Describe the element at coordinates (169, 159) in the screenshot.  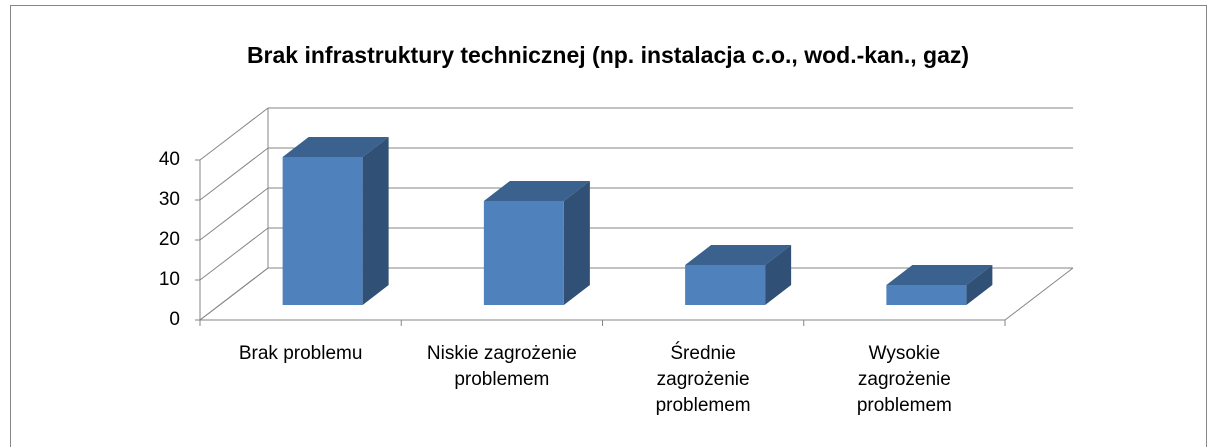
I see `y-tick-label: 40` at that location.